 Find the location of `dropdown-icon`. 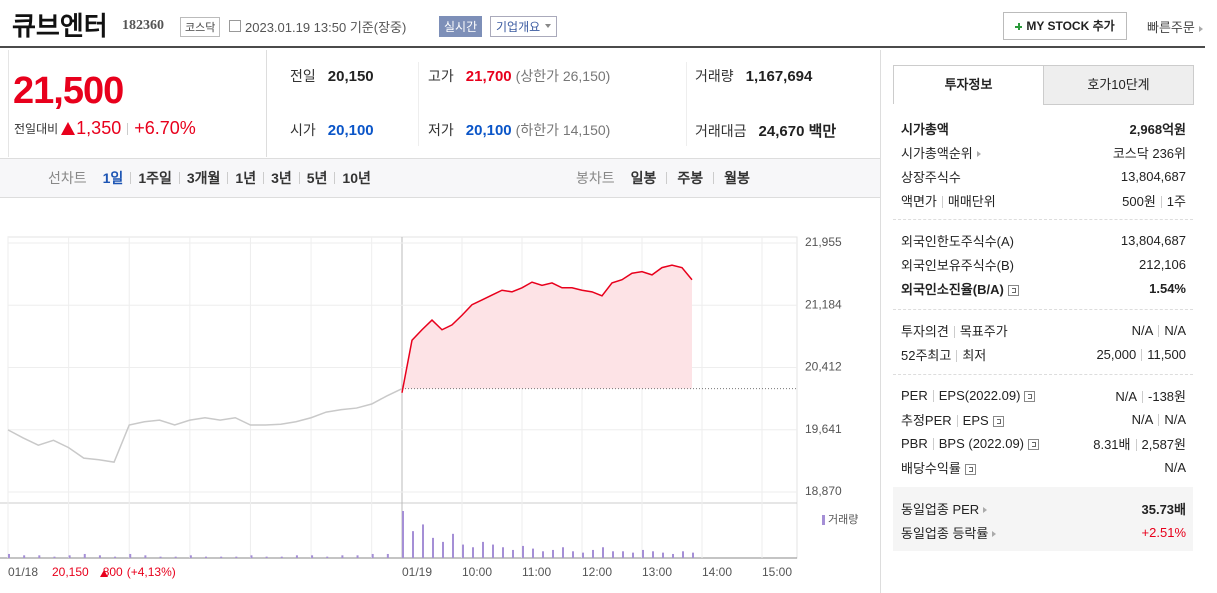

dropdown-icon is located at coordinates (548, 26).